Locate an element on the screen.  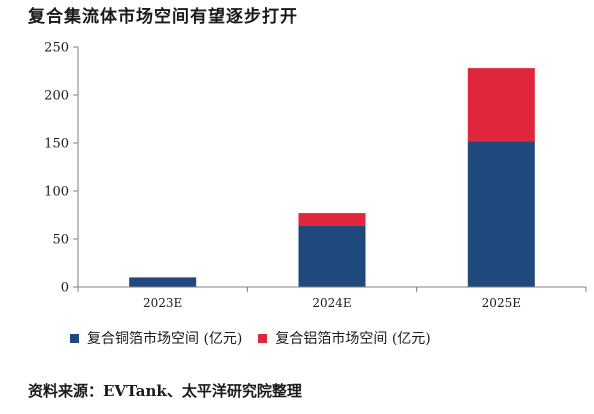
legend-item-copper: 复合铜箔市场空间 (亿元) is located at coordinates (156, 338).